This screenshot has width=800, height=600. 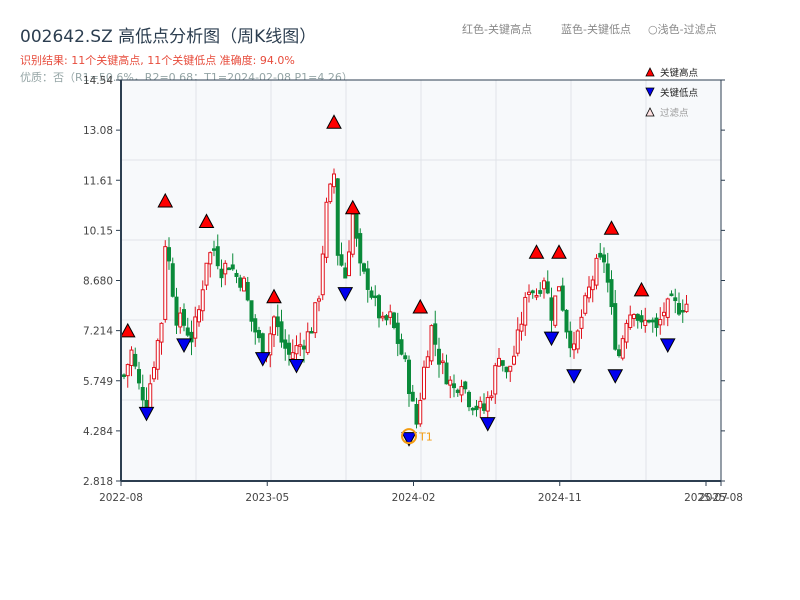 I want to click on x-tick-label: 2022-08, so click(x=121, y=498).